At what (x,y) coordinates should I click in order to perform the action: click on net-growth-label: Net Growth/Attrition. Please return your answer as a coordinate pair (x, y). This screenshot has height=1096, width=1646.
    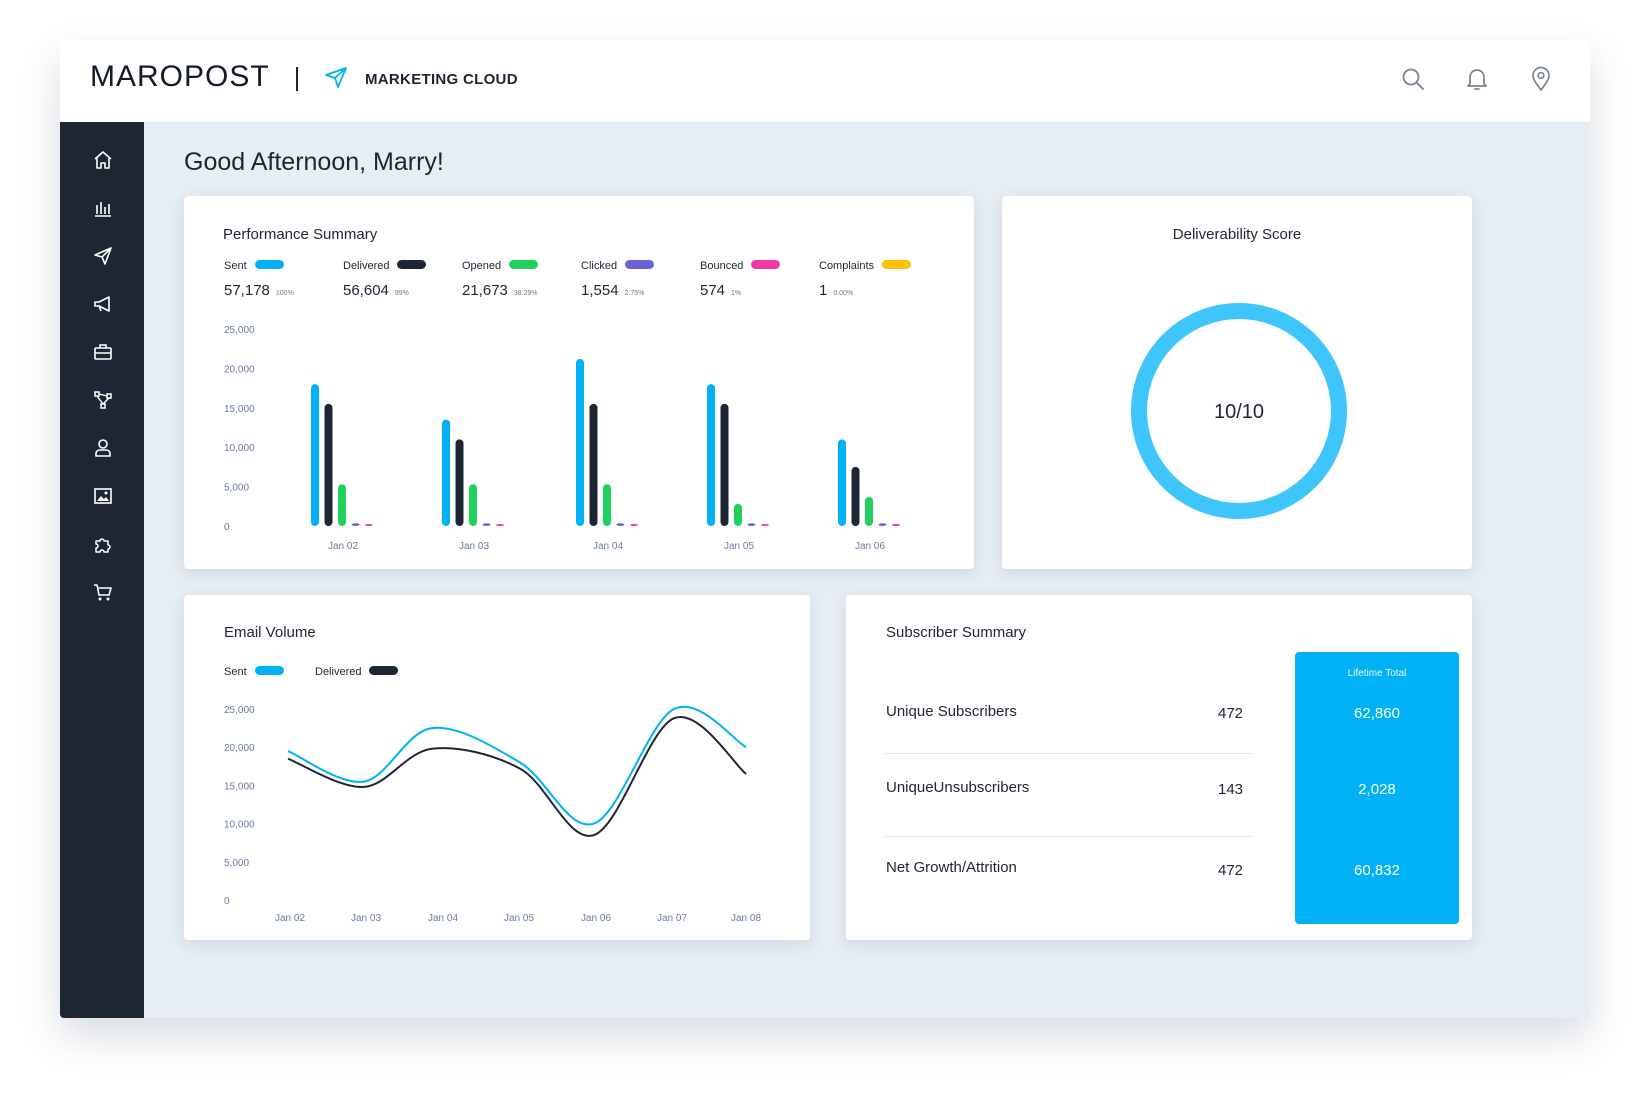
    Looking at the image, I should click on (951, 867).